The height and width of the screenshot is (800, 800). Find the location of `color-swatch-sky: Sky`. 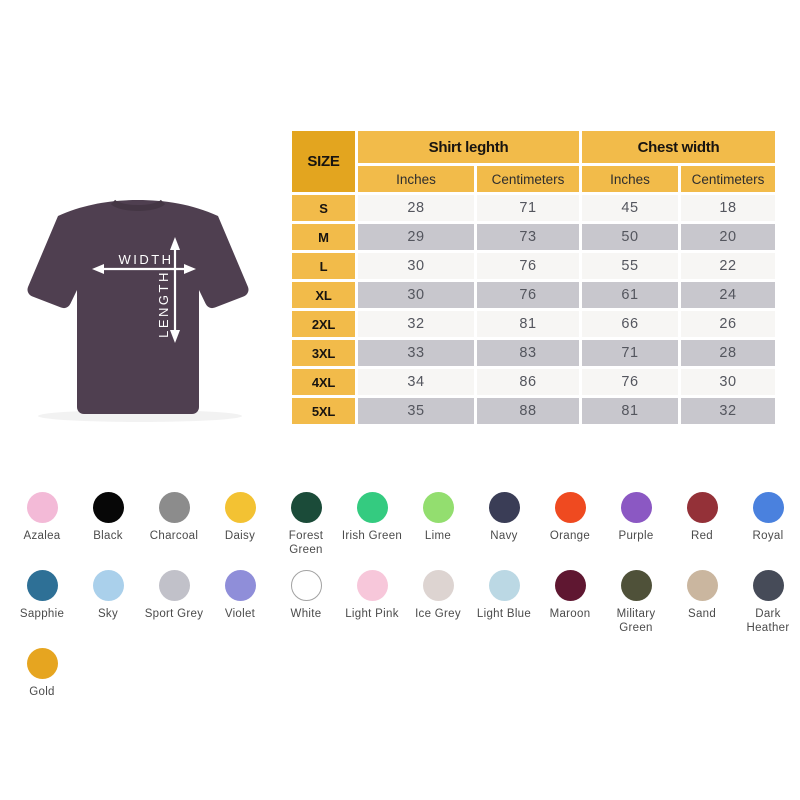

color-swatch-sky: Sky is located at coordinates (108, 603).